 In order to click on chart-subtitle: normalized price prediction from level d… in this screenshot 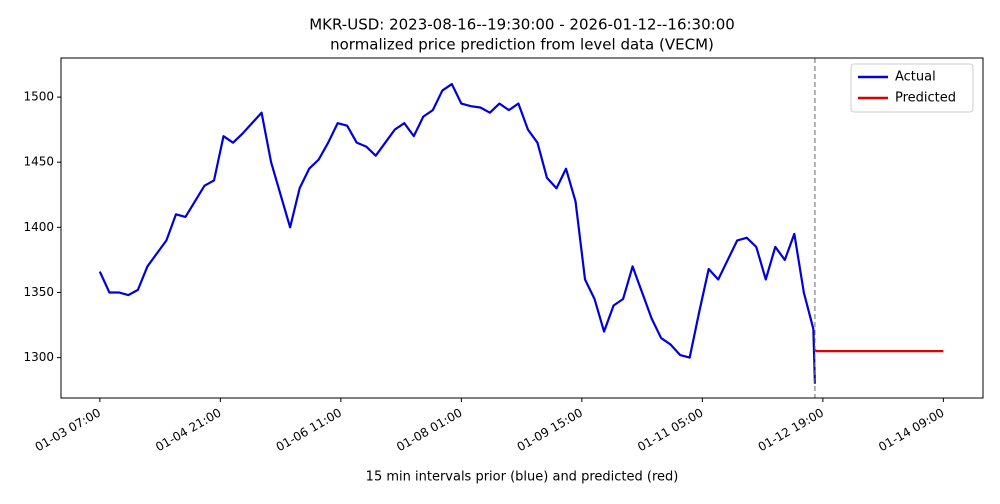, I will do `click(522, 45)`.